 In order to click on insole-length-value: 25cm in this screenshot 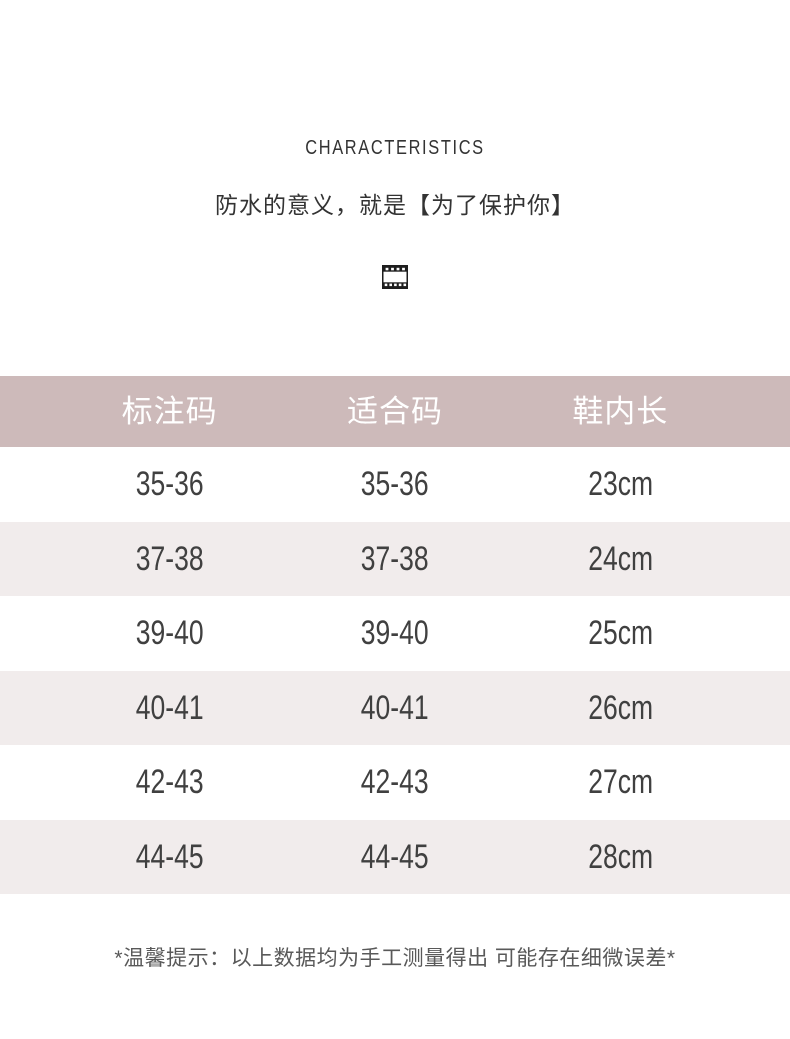, I will do `click(620, 633)`.